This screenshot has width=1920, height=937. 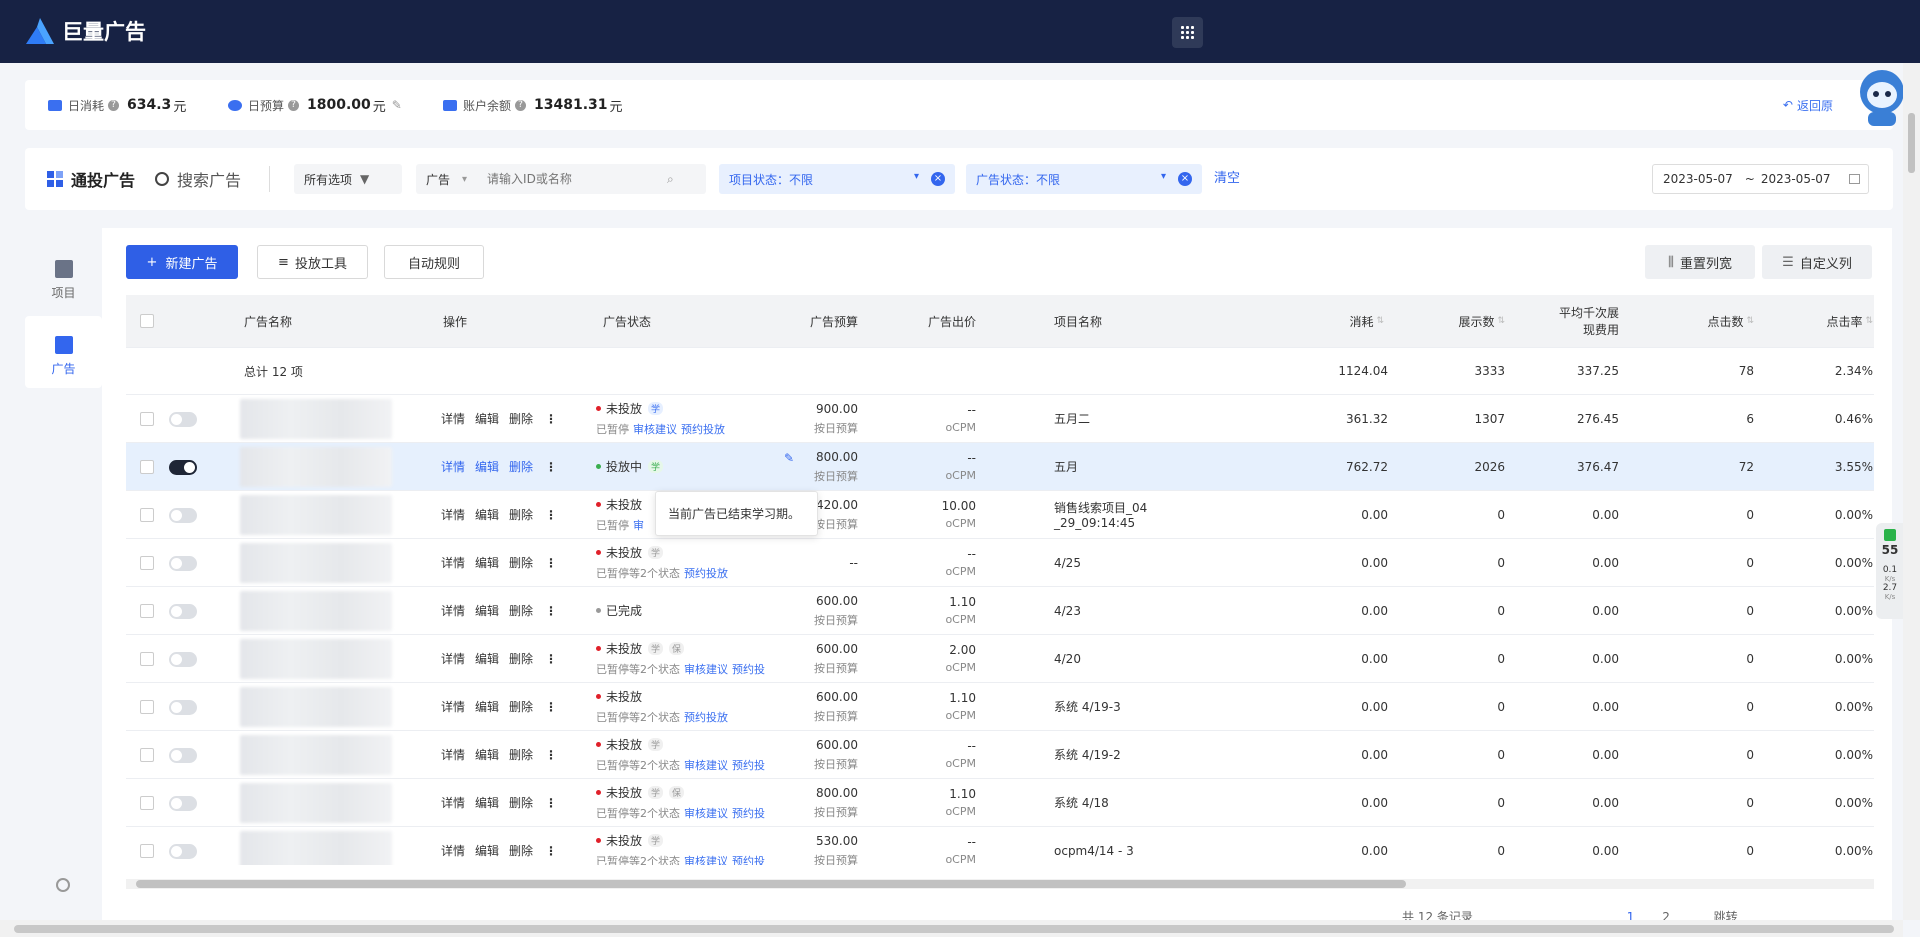 I want to click on header-cpm: 平均千次展 现费用, so click(x=1562, y=321).